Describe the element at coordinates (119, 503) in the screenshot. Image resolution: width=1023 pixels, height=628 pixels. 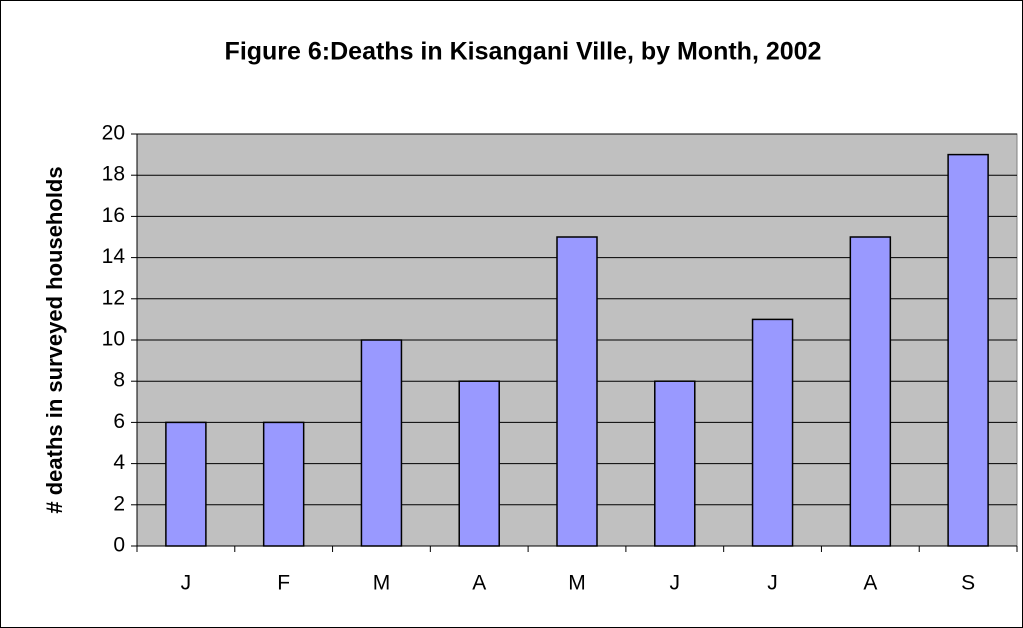
I see `y-tick-label: 2` at that location.